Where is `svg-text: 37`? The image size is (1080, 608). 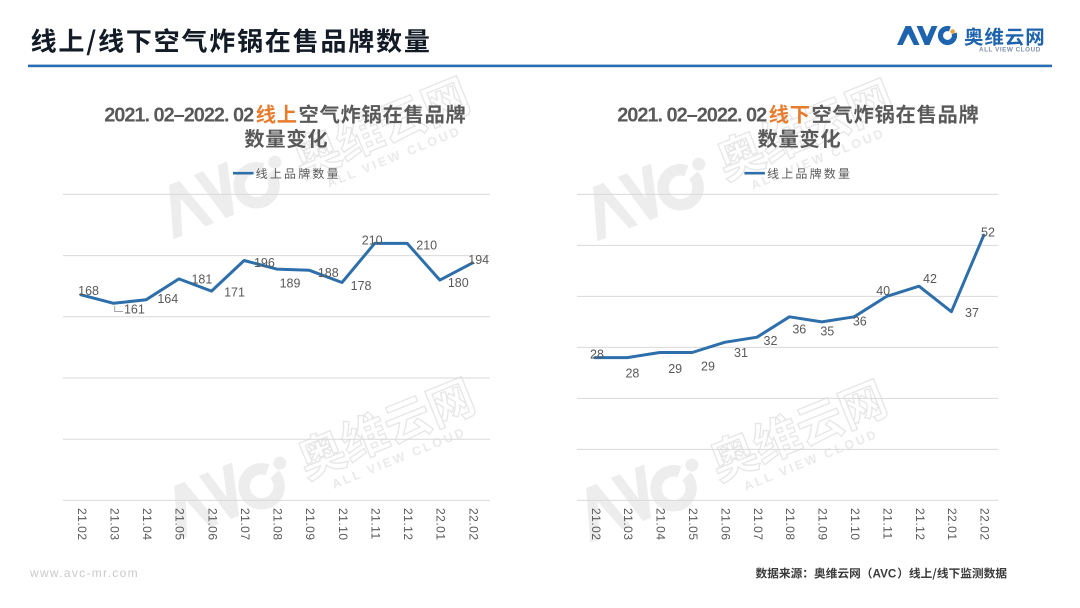
svg-text: 37 is located at coordinates (972, 313).